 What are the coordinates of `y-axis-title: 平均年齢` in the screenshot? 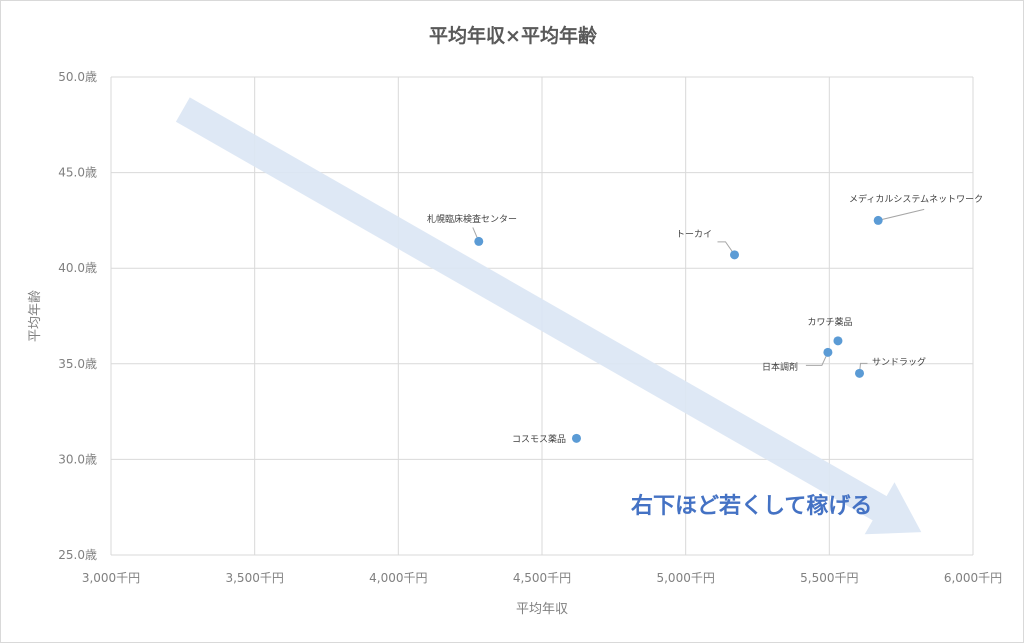 It's located at (35, 316).